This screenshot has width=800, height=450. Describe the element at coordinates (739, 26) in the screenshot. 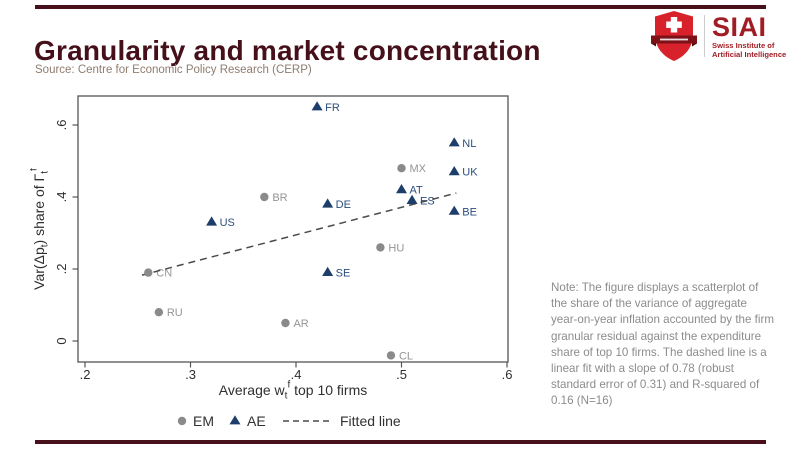

I see `logo-wordmark: SIAI` at that location.